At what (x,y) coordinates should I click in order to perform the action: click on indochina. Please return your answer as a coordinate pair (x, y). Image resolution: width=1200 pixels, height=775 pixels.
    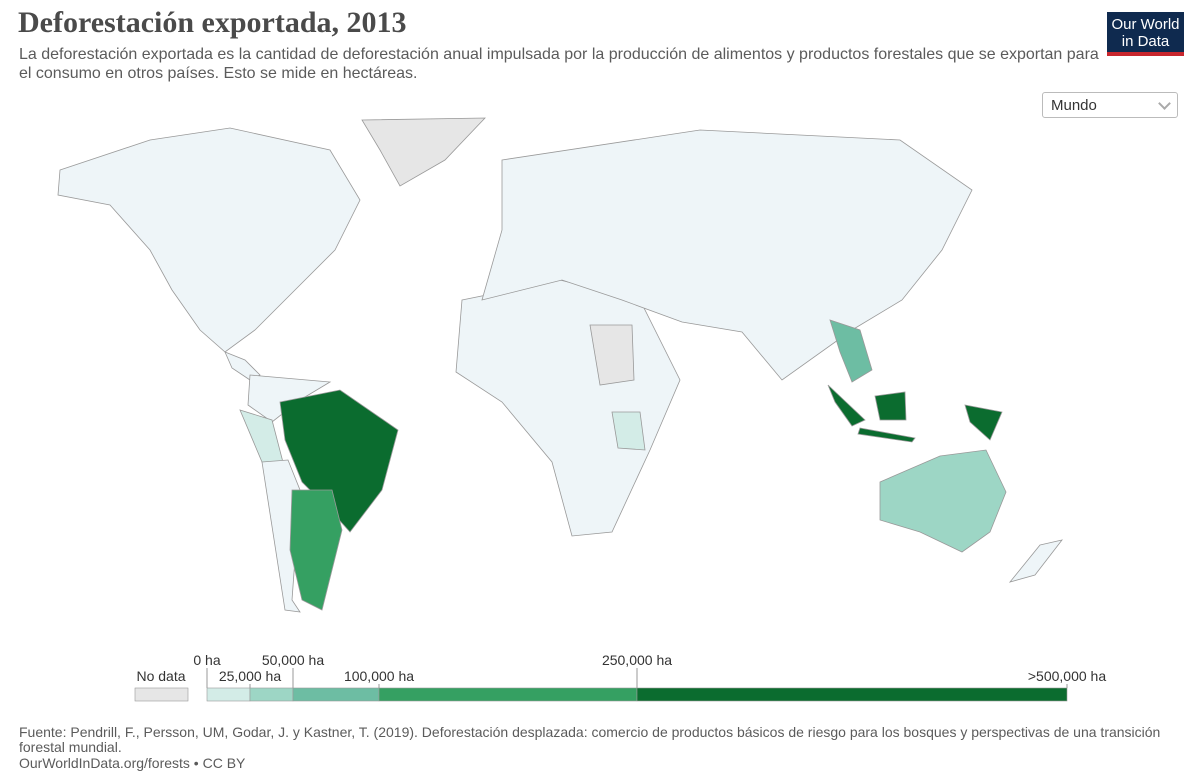
    Looking at the image, I should click on (851, 351).